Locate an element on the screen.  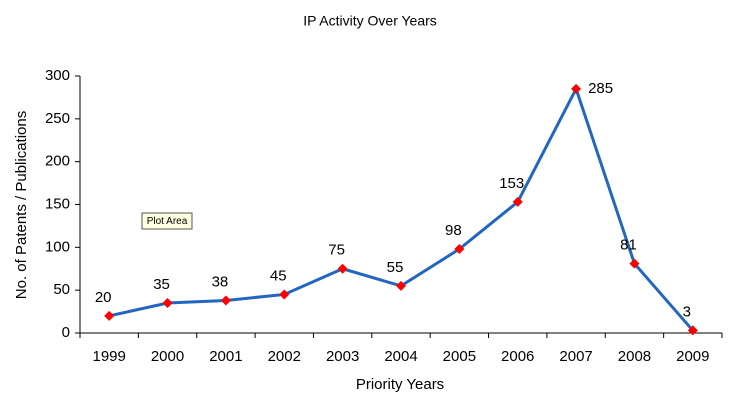
data-label: 81 is located at coordinates (628, 245).